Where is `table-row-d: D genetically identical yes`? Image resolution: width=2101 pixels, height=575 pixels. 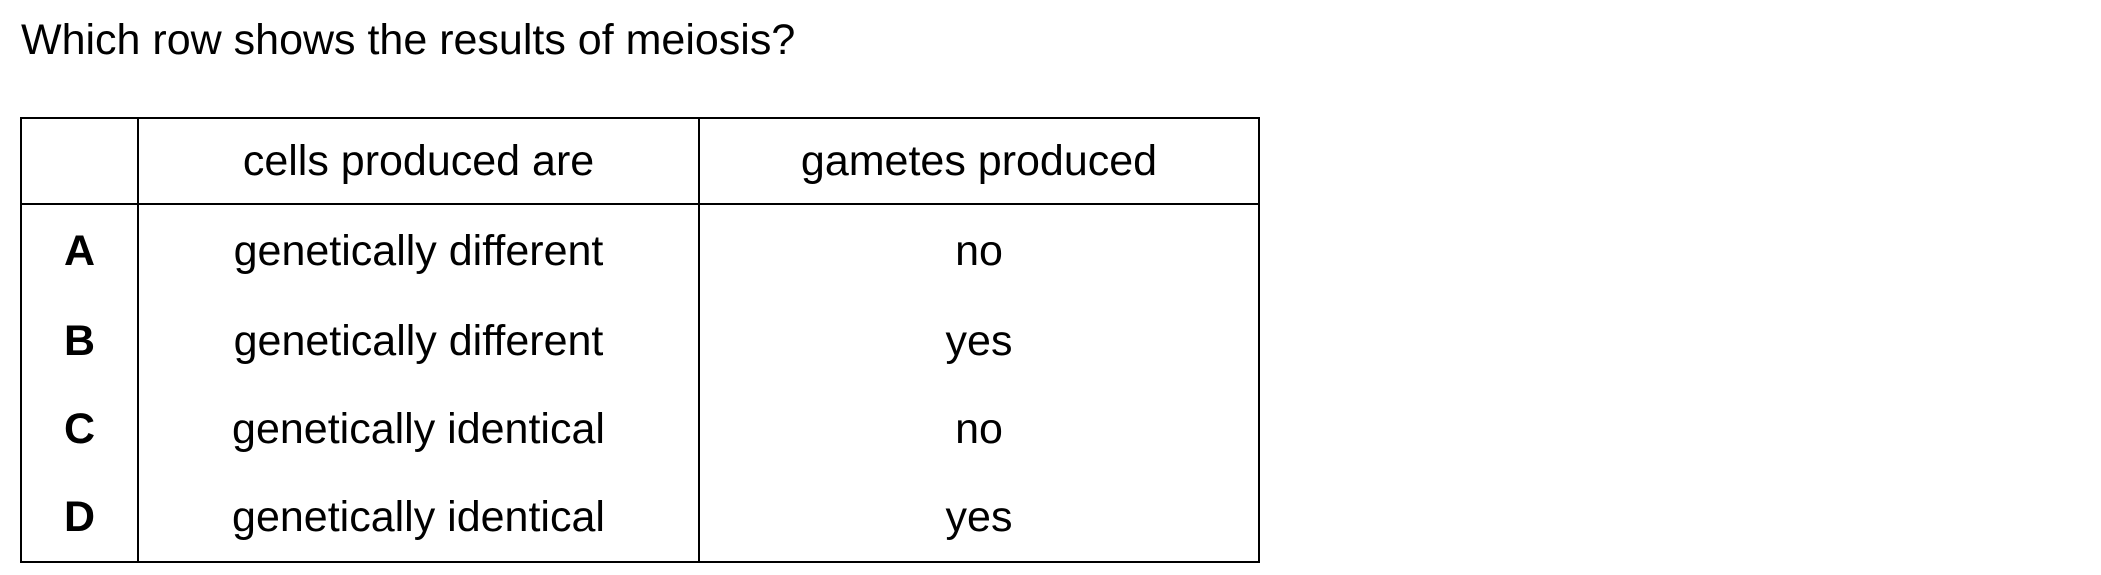
table-row-d: D genetically identical yes is located at coordinates (640, 518).